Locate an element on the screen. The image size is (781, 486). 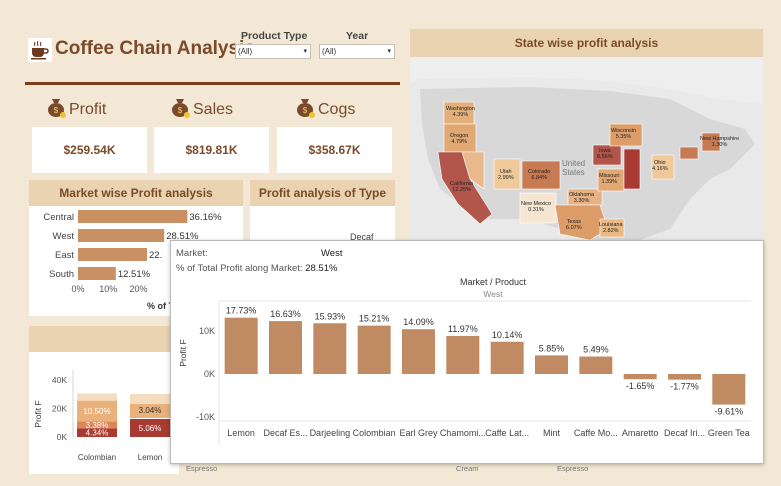
product-x-label: Colombian is located at coordinates (97, 457).